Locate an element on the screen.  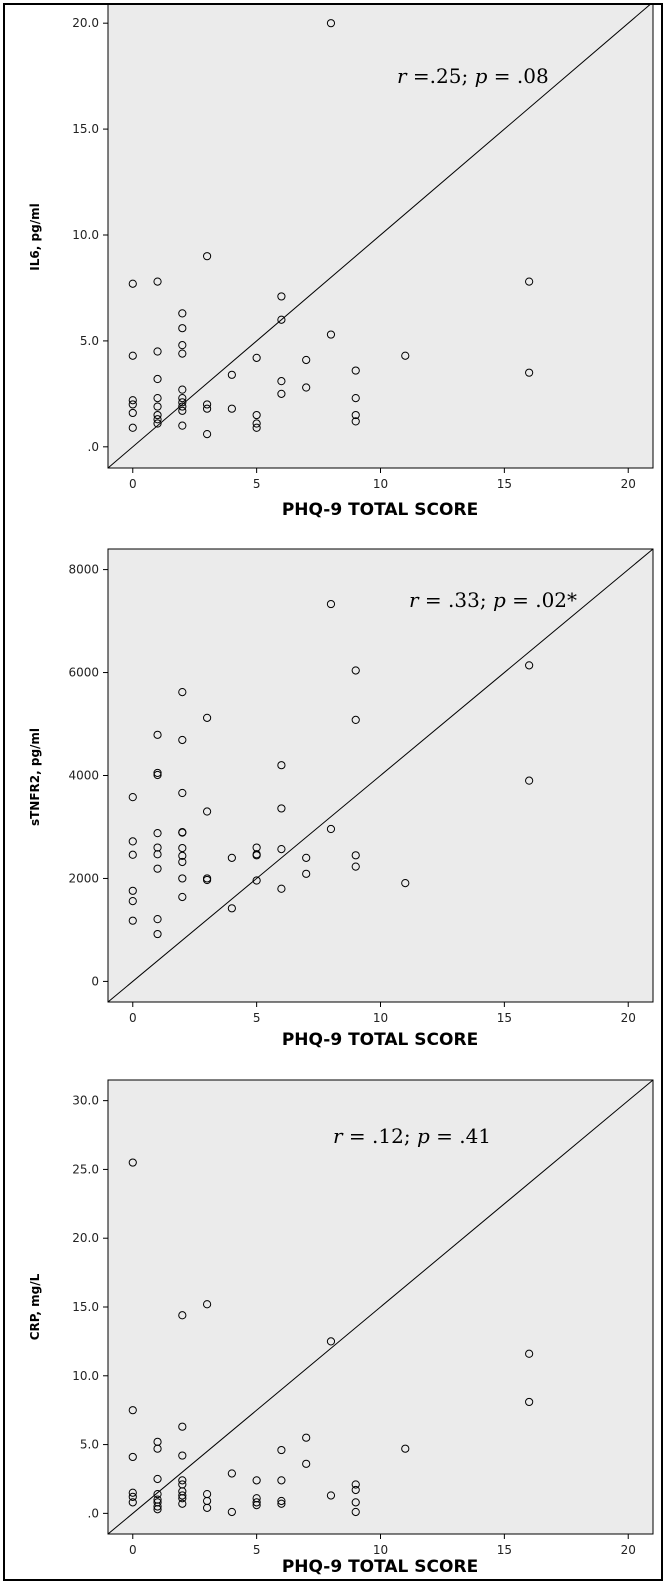
y-tick-label: 20.0 is located at coordinates (85, 23).